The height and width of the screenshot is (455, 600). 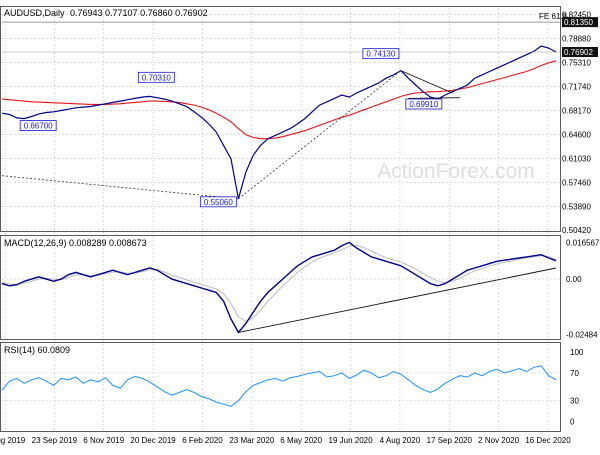 I want to click on current-price-marker-text: 0.76902, so click(x=578, y=52).